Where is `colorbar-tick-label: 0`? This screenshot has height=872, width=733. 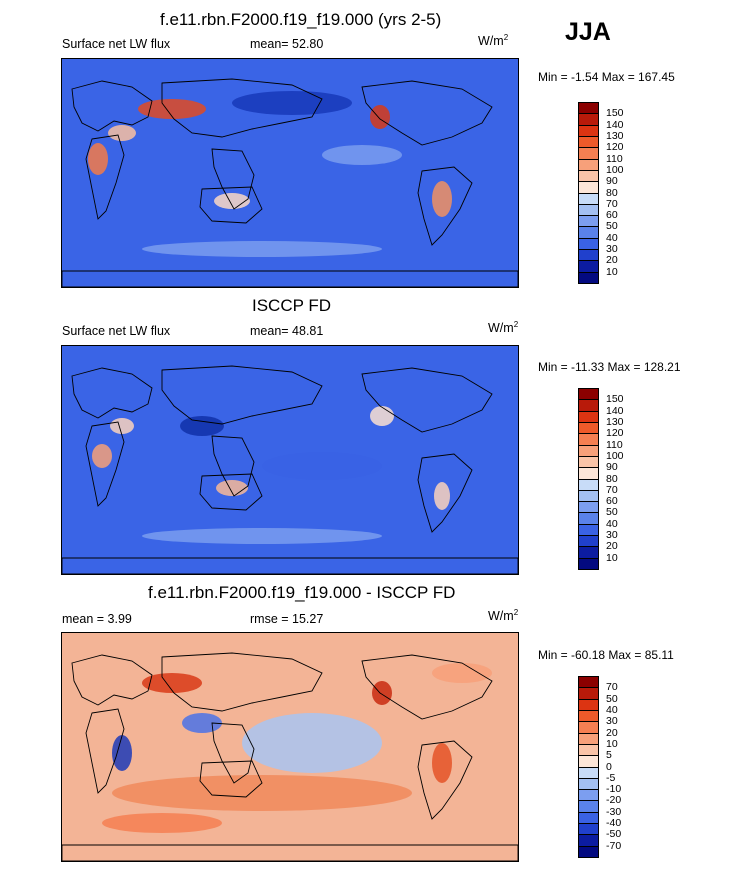 colorbar-tick-label: 0 is located at coordinates (609, 766).